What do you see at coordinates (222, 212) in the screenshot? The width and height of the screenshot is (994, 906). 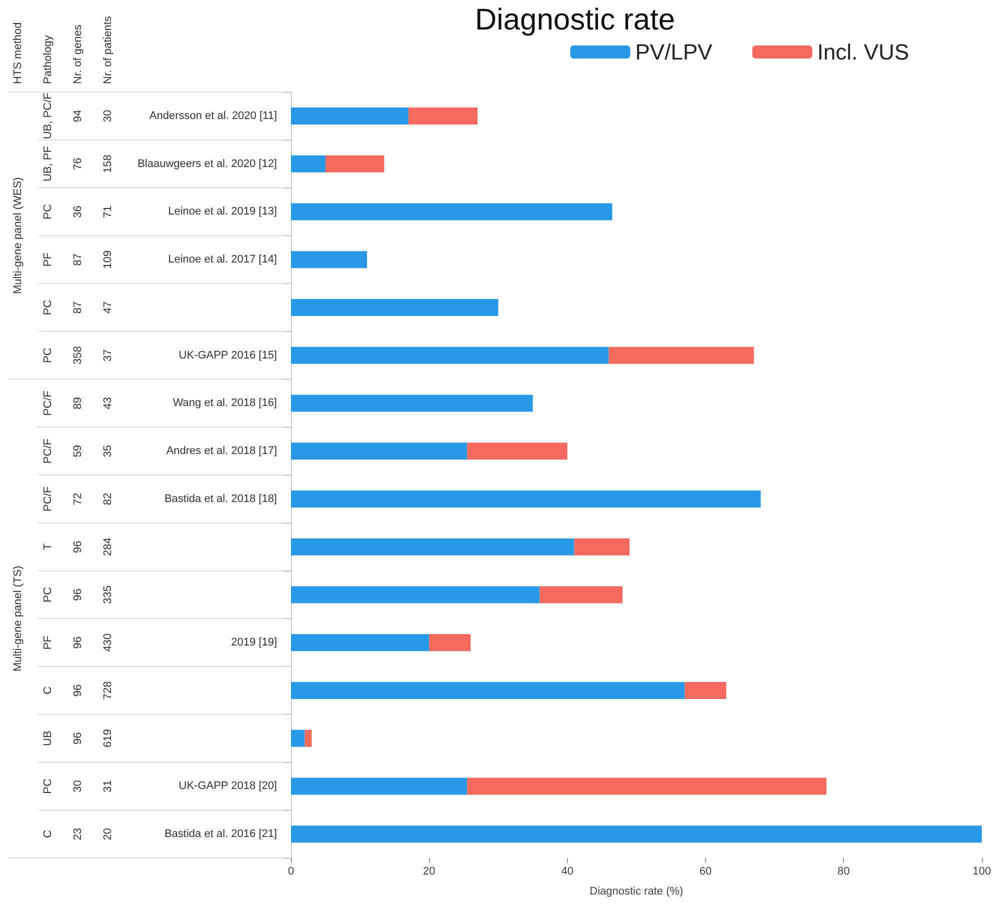 I see `y-tick-label: Leinoe et al. 2019 [13]` at bounding box center [222, 212].